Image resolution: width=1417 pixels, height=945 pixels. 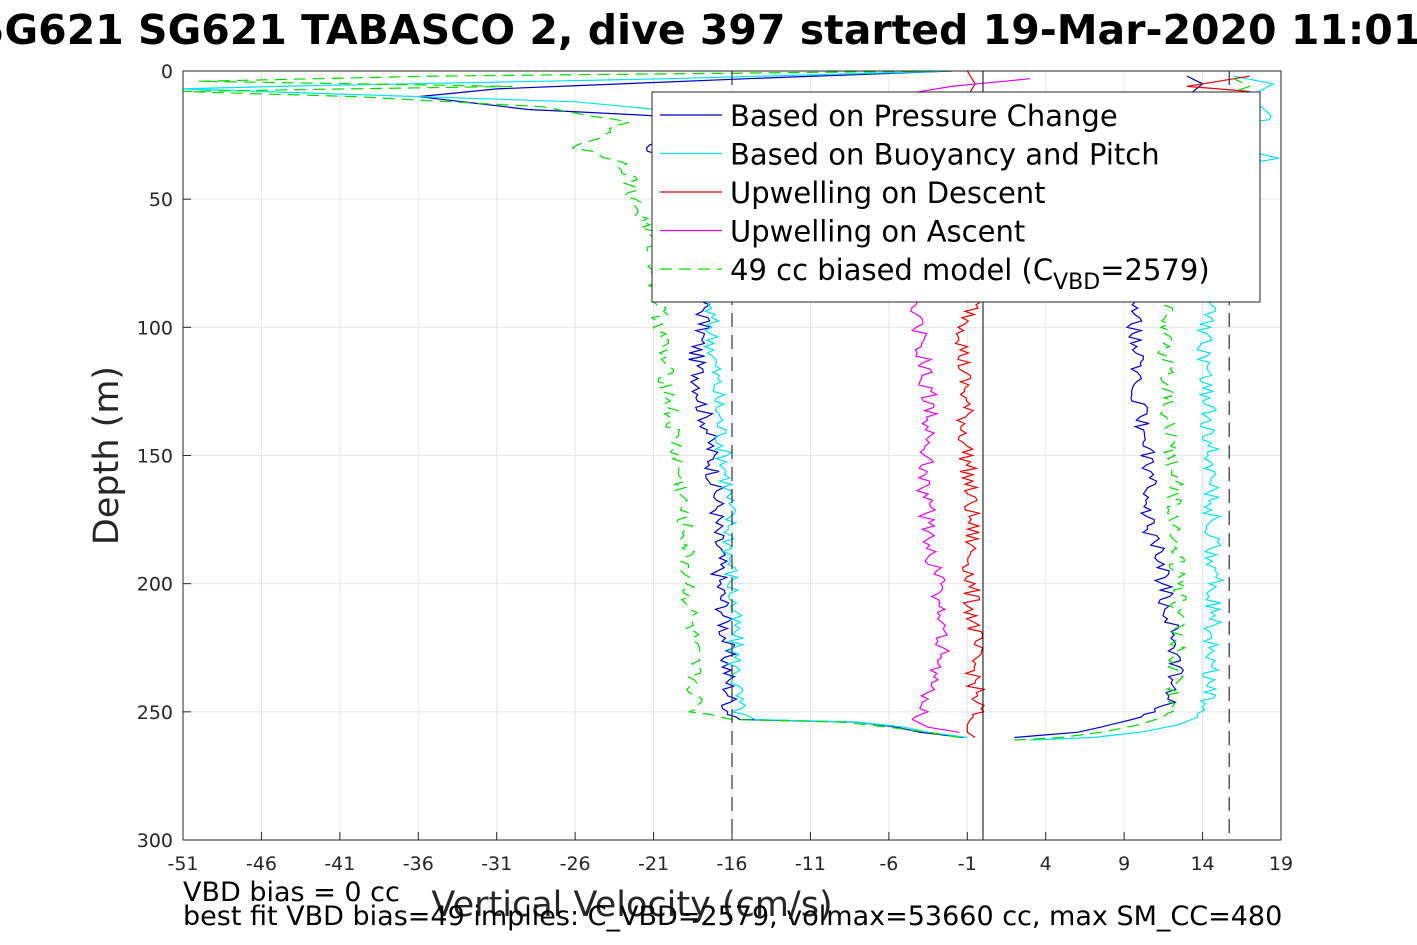 I want to click on y-tick-label: 50, so click(x=161, y=200).